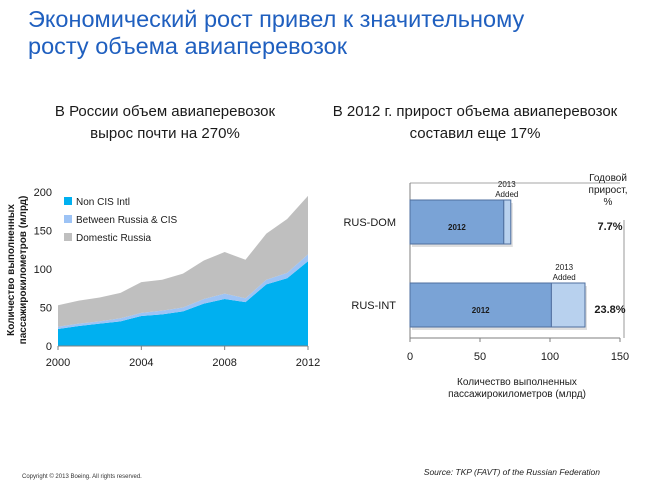 The width and height of the screenshot is (650, 496). I want to click on right-subtitle-line-1: В 2012 г. прирост объема авиаперевозок, so click(475, 111).